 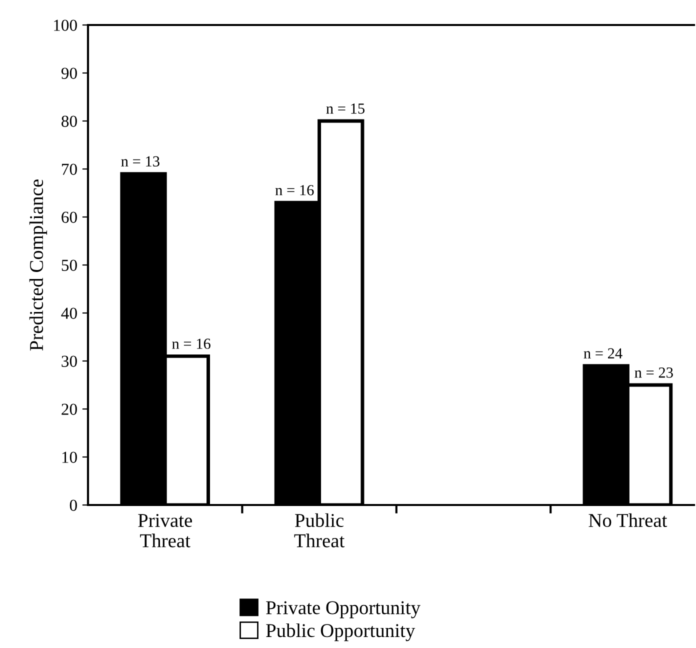 I want to click on legend-label: Public Opportunity, so click(x=341, y=632).